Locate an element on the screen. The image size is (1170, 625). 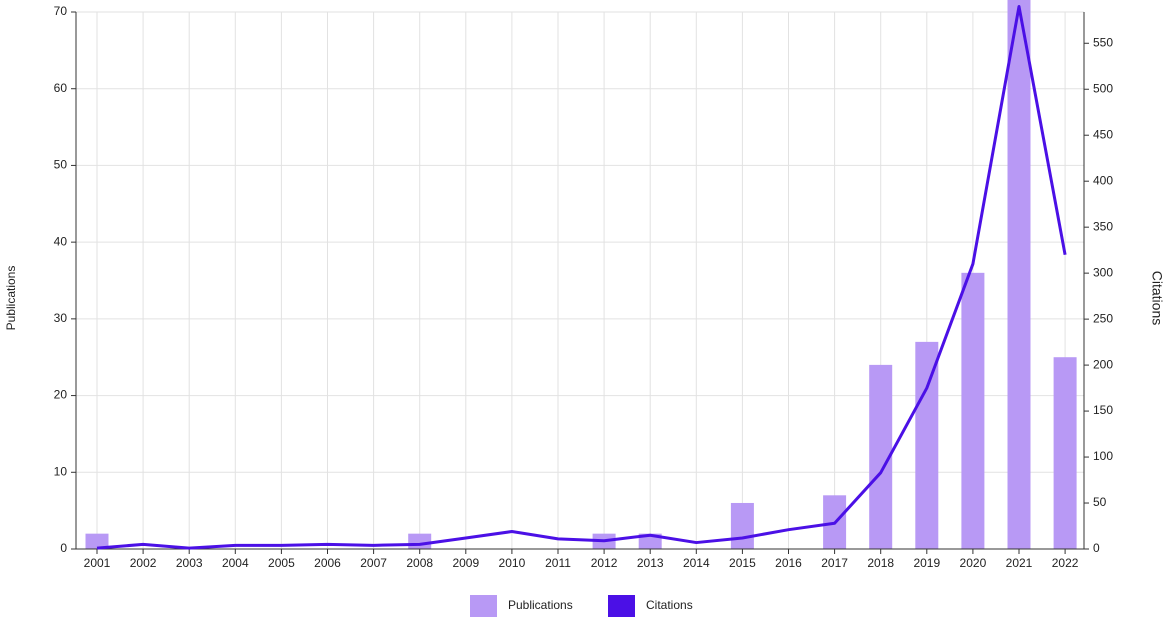
x-tick-label: 2012 is located at coordinates (604, 563).